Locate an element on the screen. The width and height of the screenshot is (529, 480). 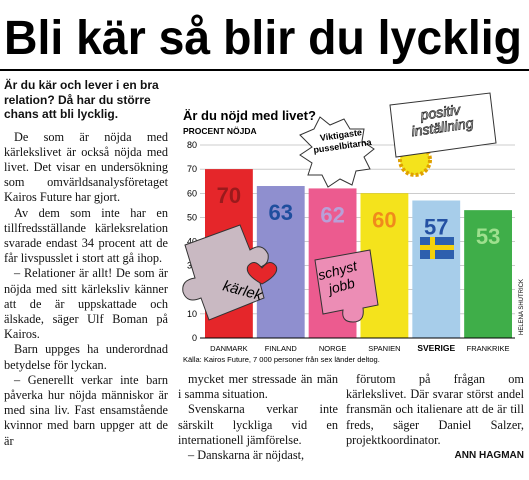
y-tick-label: 10 is located at coordinates (192, 314).